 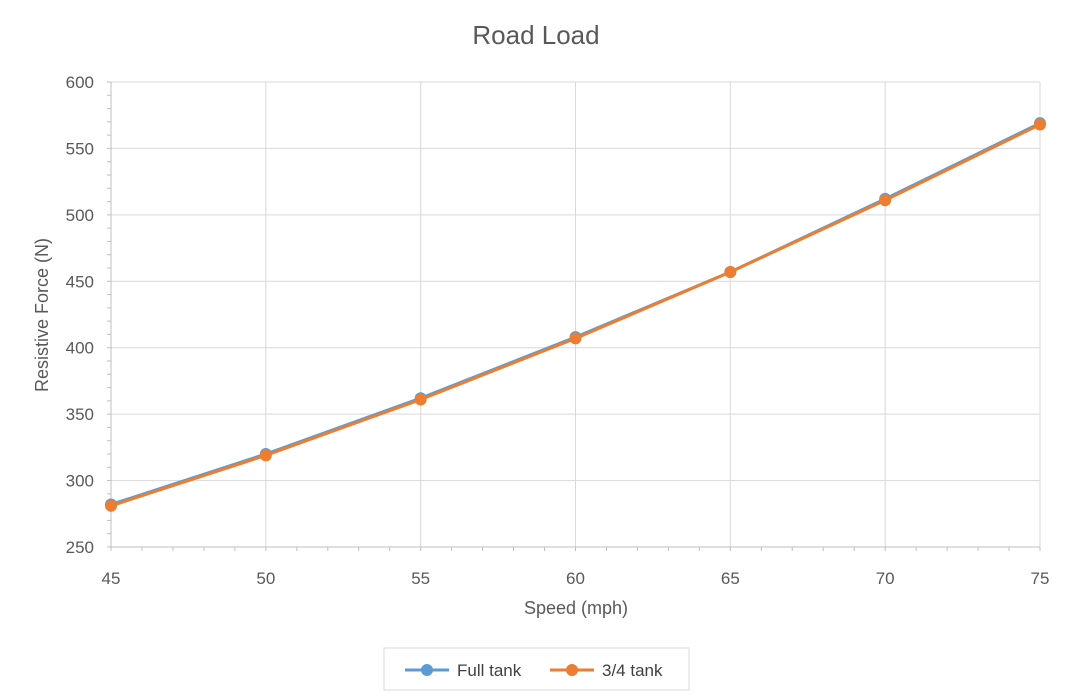 I want to click on y-tick-label: 350, so click(x=80, y=414).